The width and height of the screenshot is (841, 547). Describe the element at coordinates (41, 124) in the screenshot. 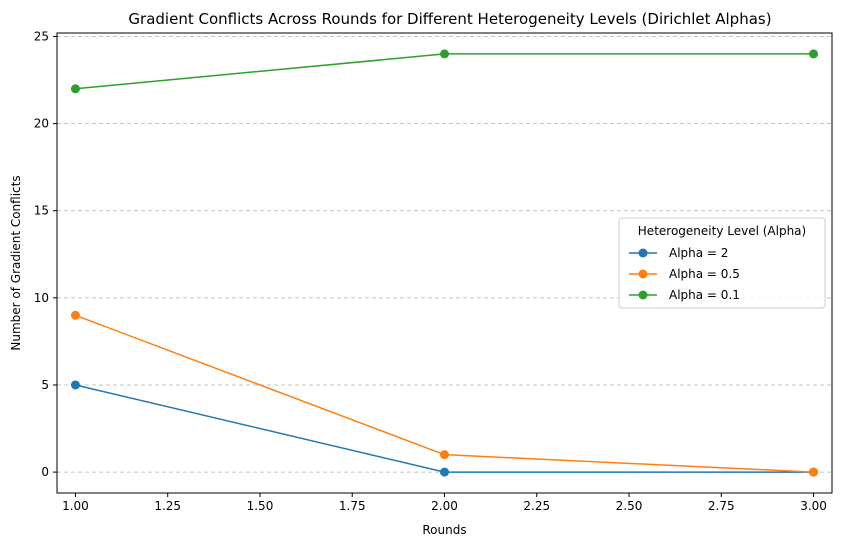

I see `y-tick-label: 20` at that location.